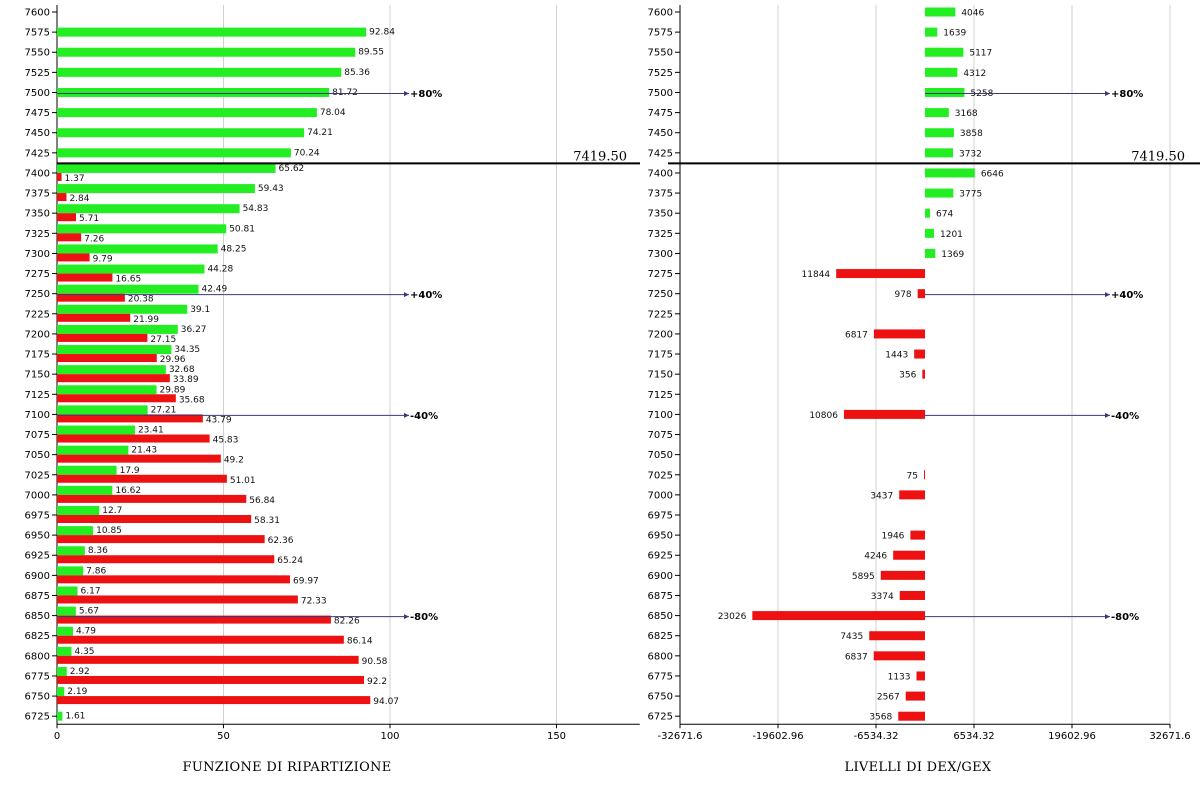 The image size is (1200, 790). What do you see at coordinates (680, 736) in the screenshot?
I see `x-tick-label: -32671.6` at bounding box center [680, 736].